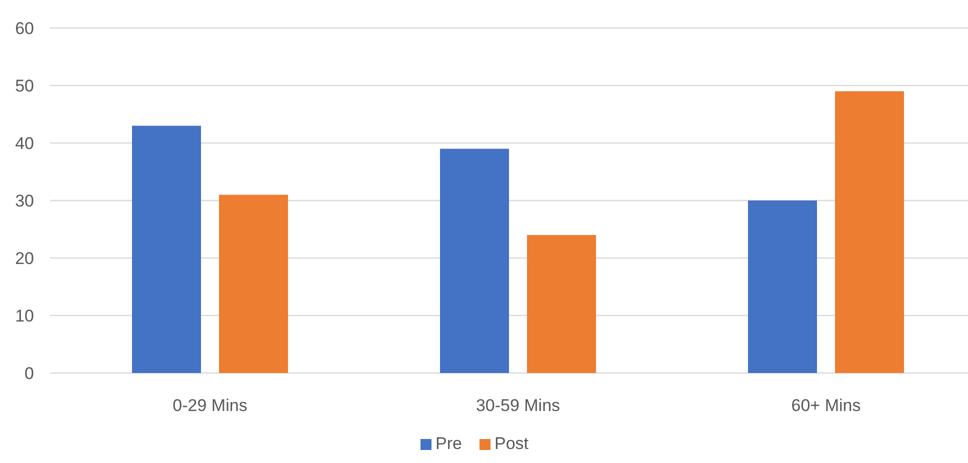 The width and height of the screenshot is (968, 463). Describe the element at coordinates (24, 200) in the screenshot. I see `y-tick-label: 30` at that location.